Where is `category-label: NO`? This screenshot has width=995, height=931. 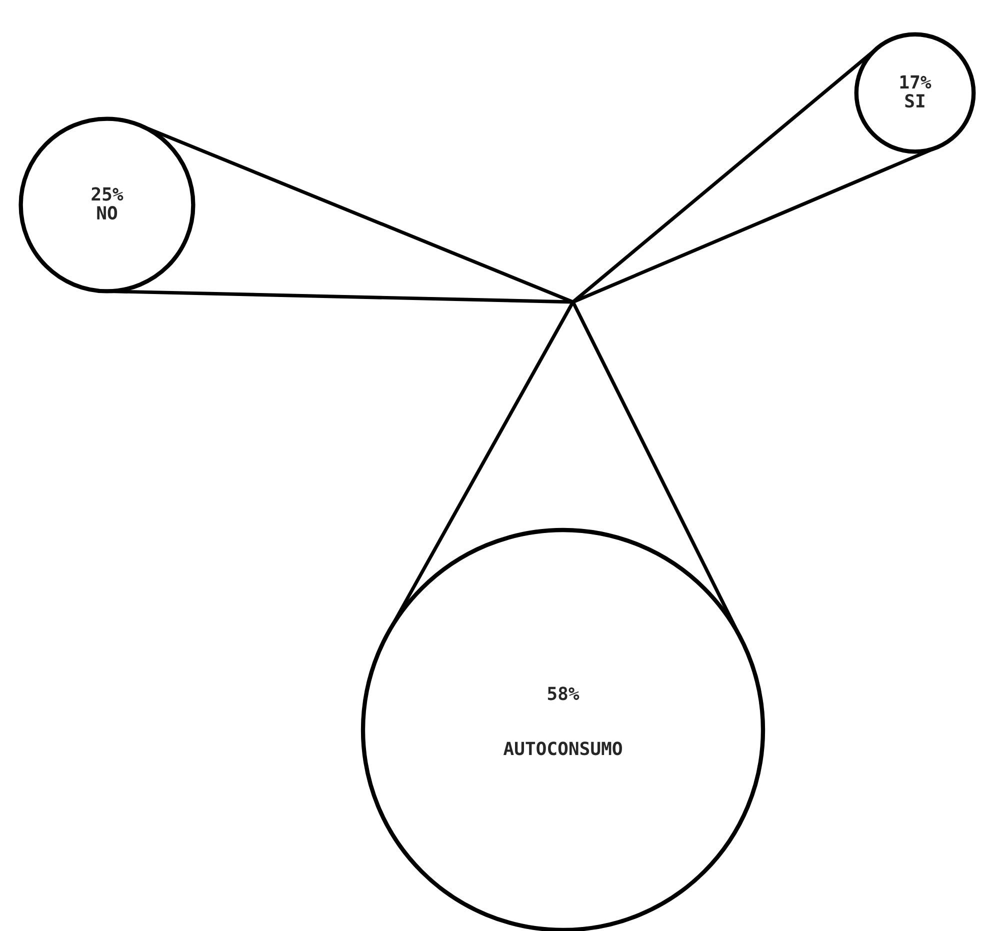 category-label: NO is located at coordinates (107, 213).